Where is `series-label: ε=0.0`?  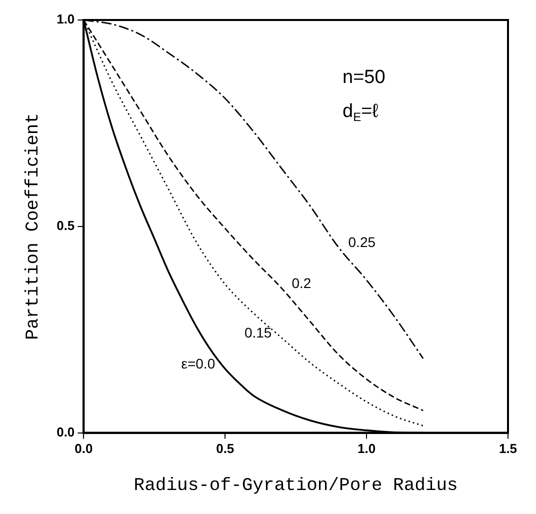 series-label: ε=0.0 is located at coordinates (198, 364).